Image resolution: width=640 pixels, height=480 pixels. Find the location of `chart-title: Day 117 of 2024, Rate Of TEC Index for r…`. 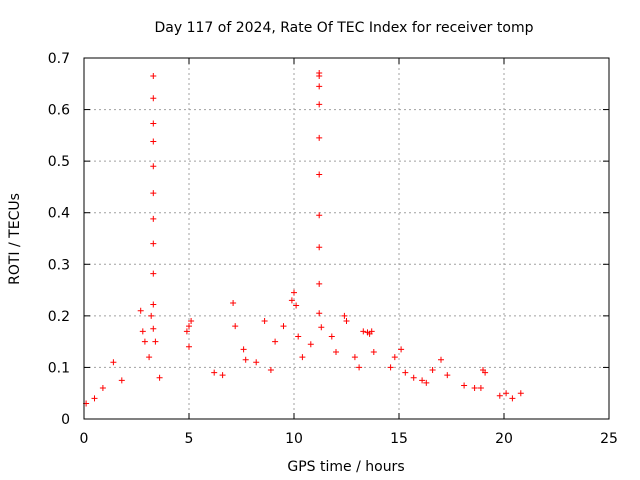

chart-title: Day 117 of 2024, Rate Of TEC Index for r… is located at coordinates (344, 28).